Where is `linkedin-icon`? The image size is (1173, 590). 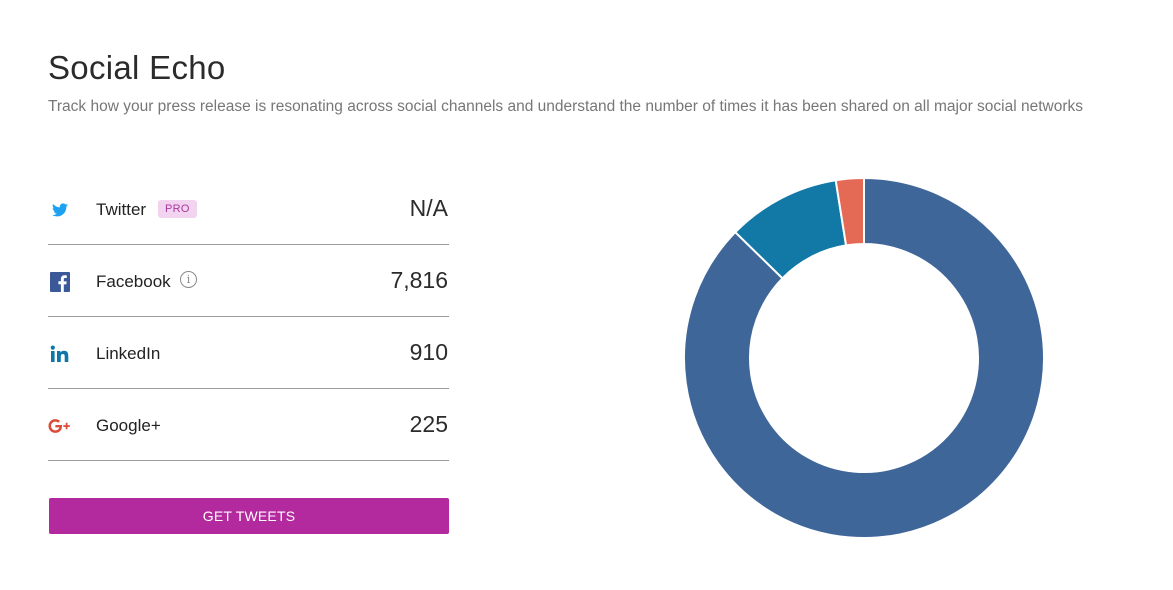 linkedin-icon is located at coordinates (60, 354).